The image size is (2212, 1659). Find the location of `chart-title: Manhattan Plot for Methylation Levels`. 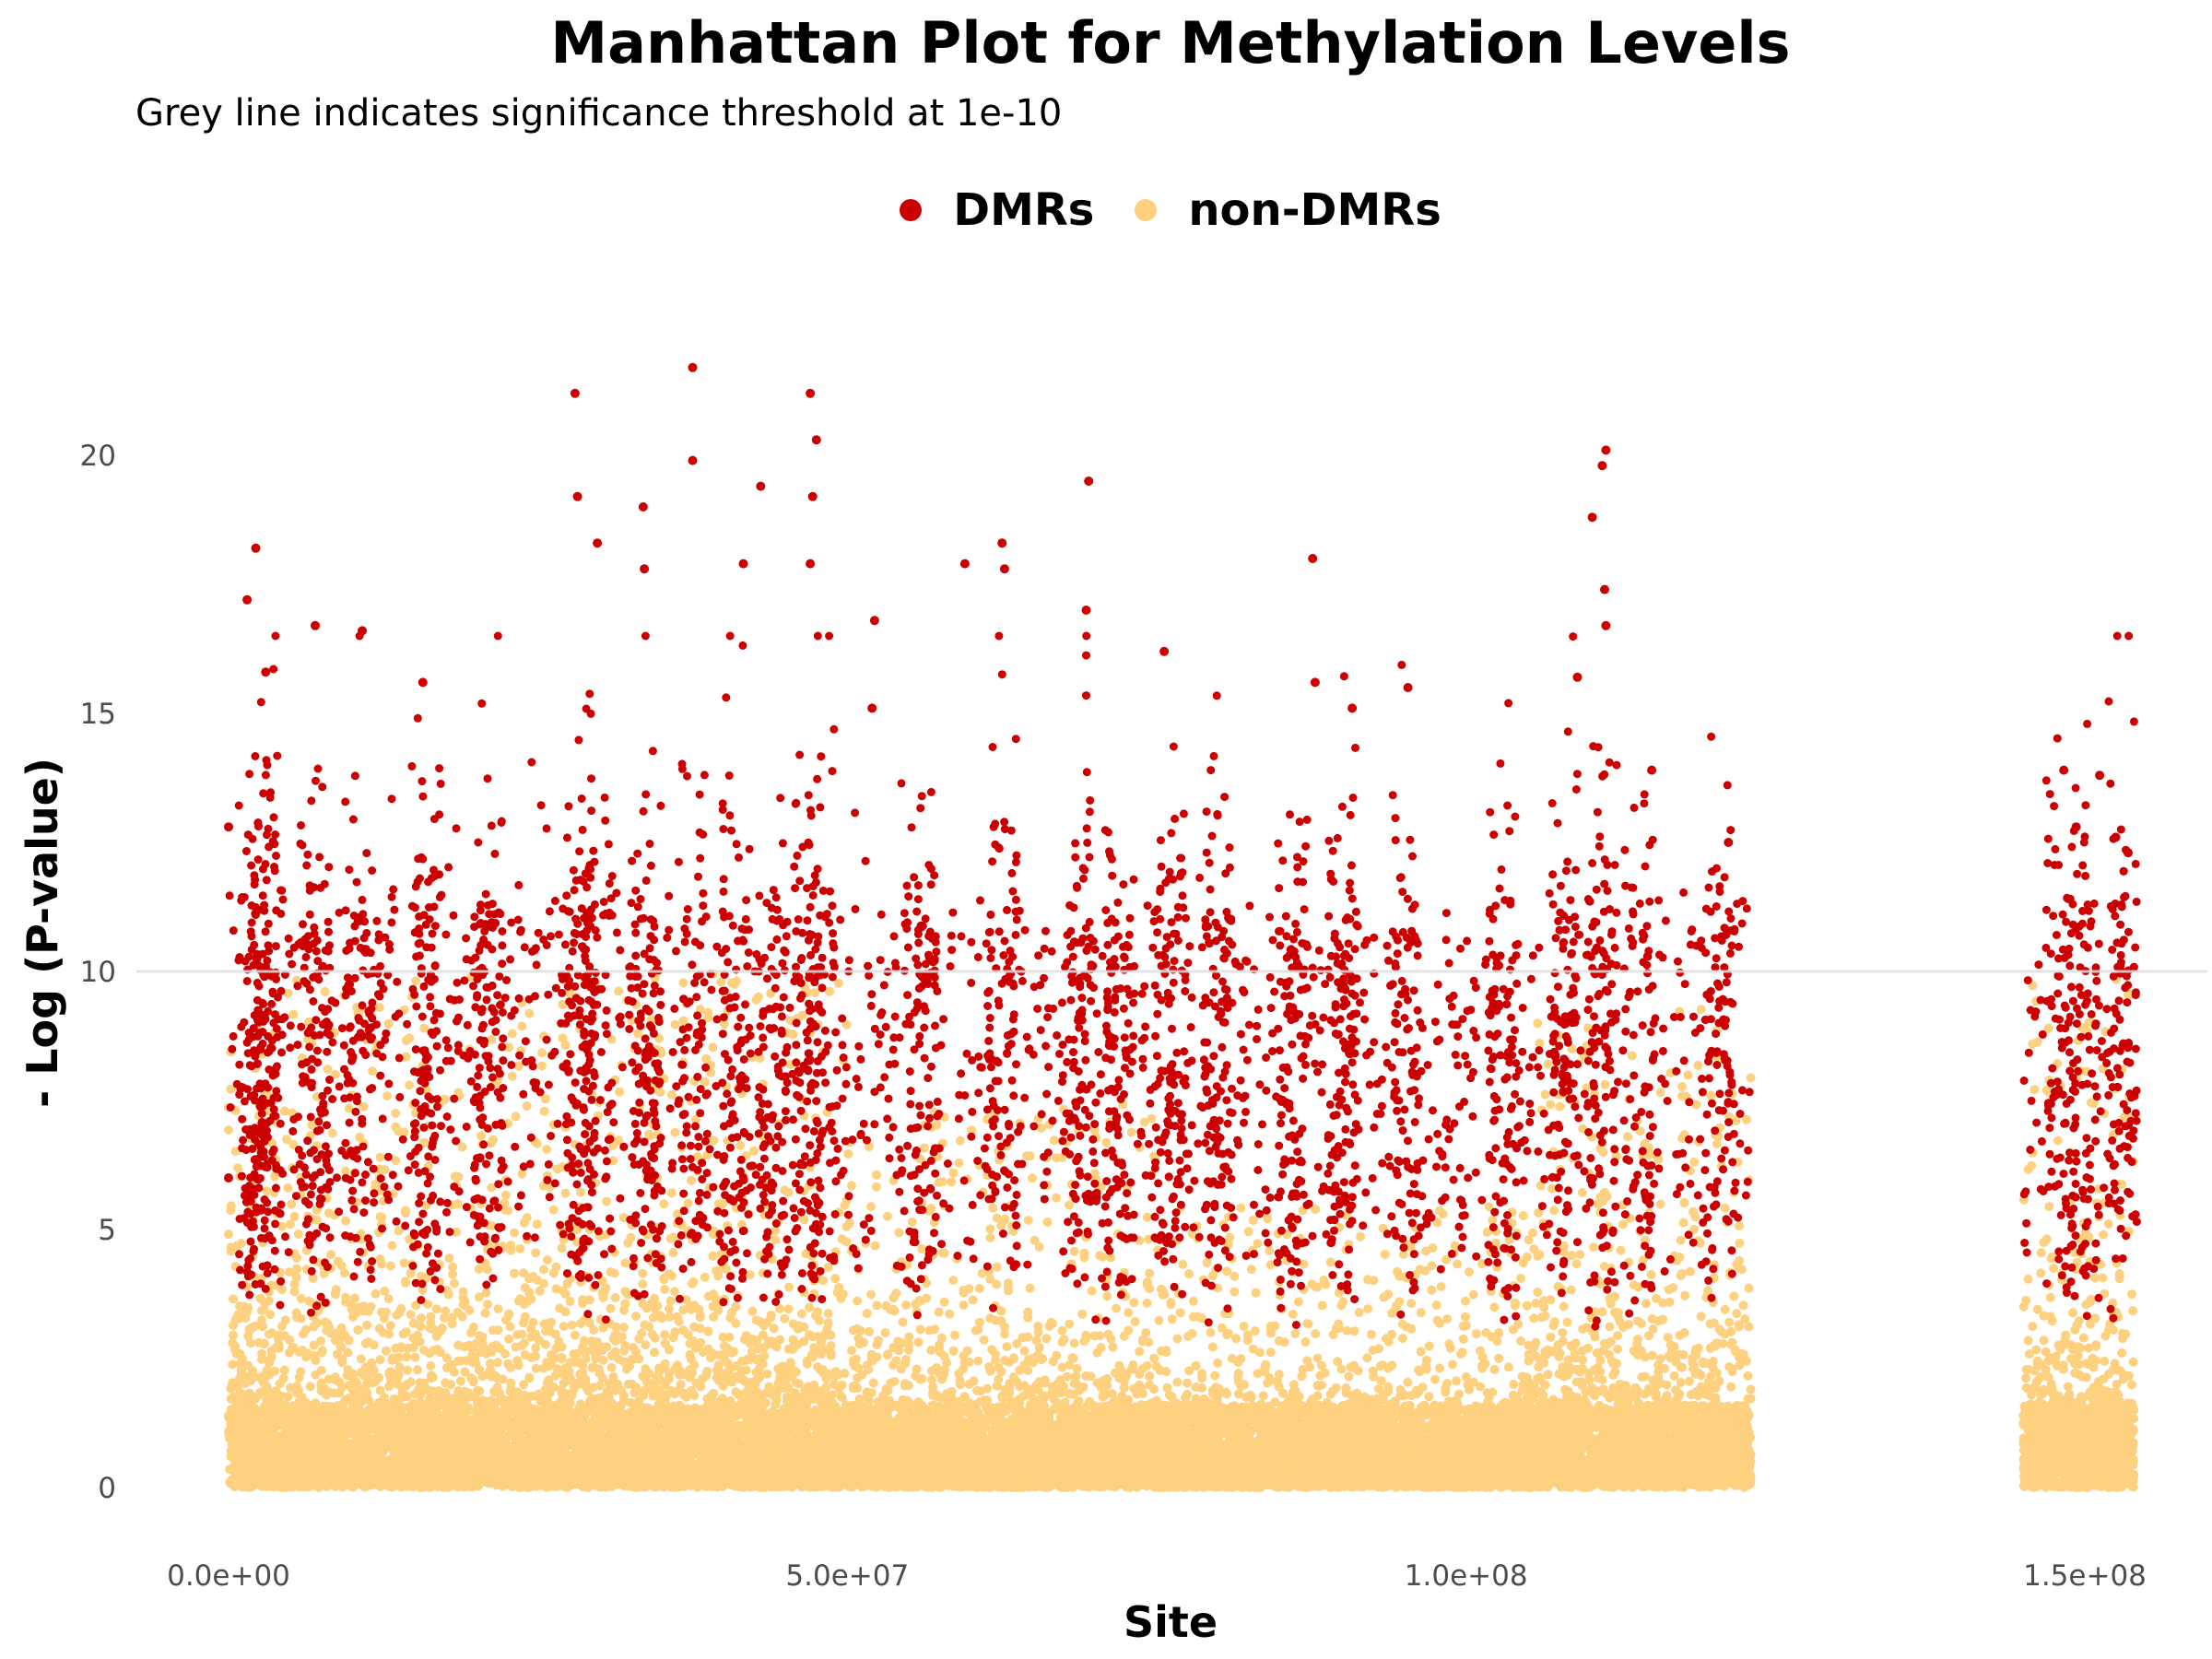

chart-title: Manhattan Plot for Methylation Levels is located at coordinates (1106, 42).